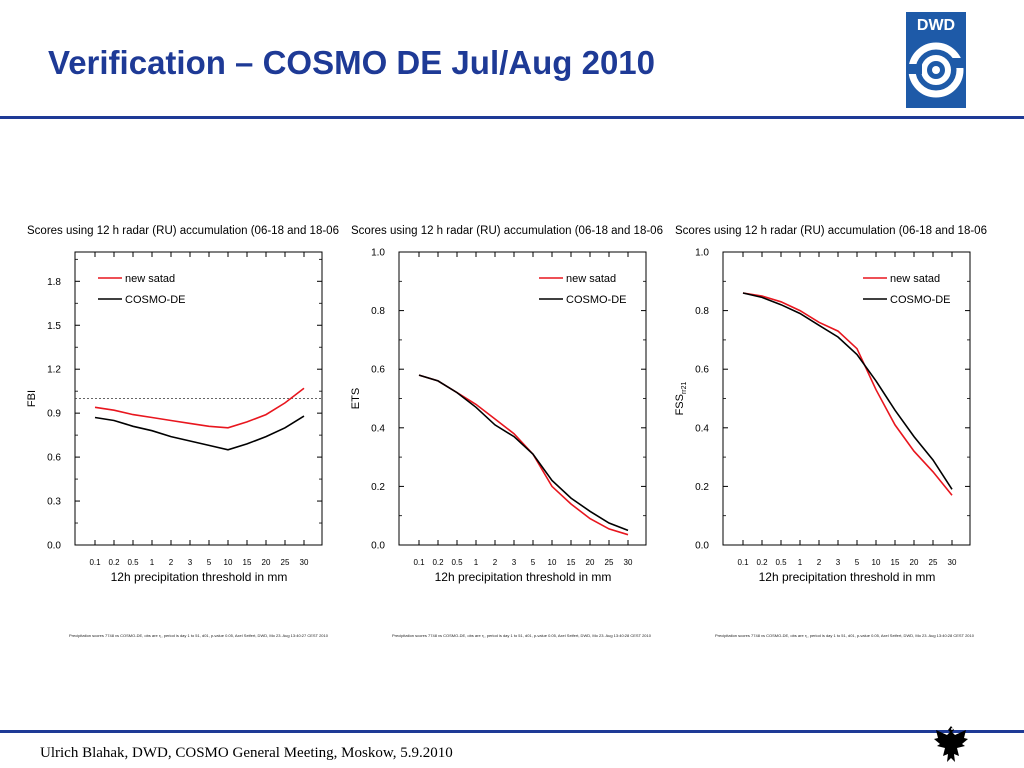 Image resolution: width=1024 pixels, height=768 pixels. Describe the element at coordinates (54, 414) in the screenshot. I see `y-tick-label: 0.9` at that location.